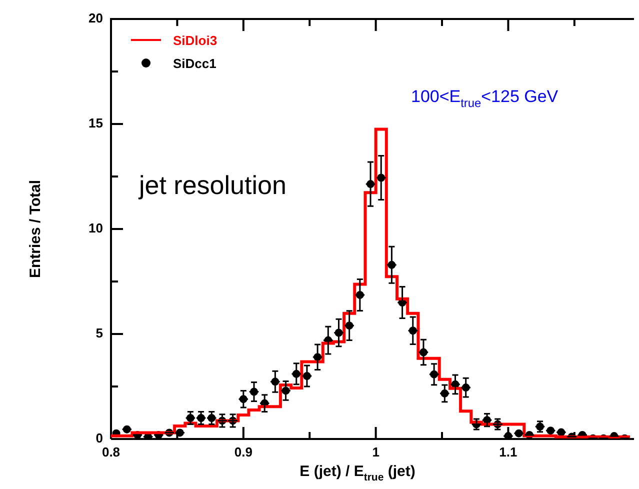 Image resolution: width=639 pixels, height=489 pixels. What do you see at coordinates (99, 333) in the screenshot?
I see `y-tick-label: 5` at bounding box center [99, 333].